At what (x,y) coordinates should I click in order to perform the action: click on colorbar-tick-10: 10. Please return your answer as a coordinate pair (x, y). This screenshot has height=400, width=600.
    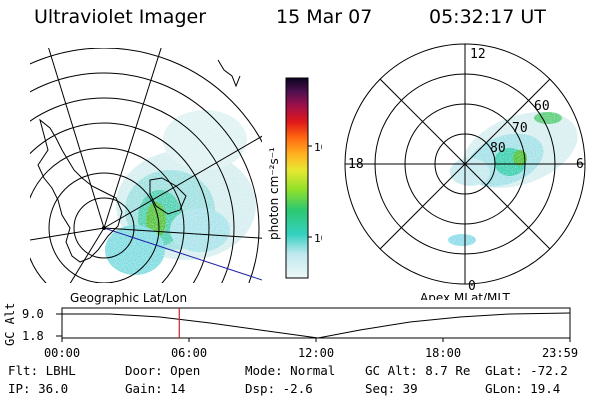
    Looking at the image, I should click on (318, 238).